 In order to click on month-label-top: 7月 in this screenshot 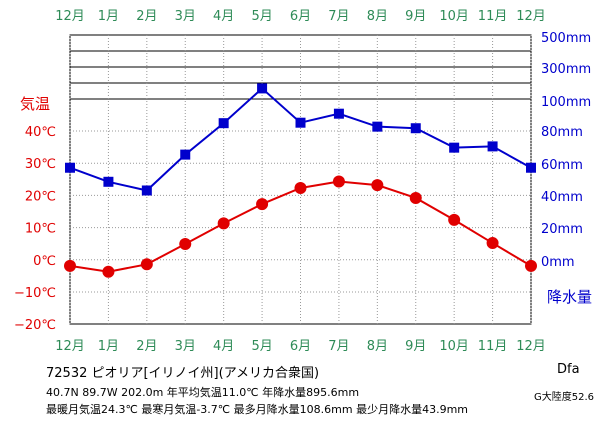, I will do `click(338, 16)`.